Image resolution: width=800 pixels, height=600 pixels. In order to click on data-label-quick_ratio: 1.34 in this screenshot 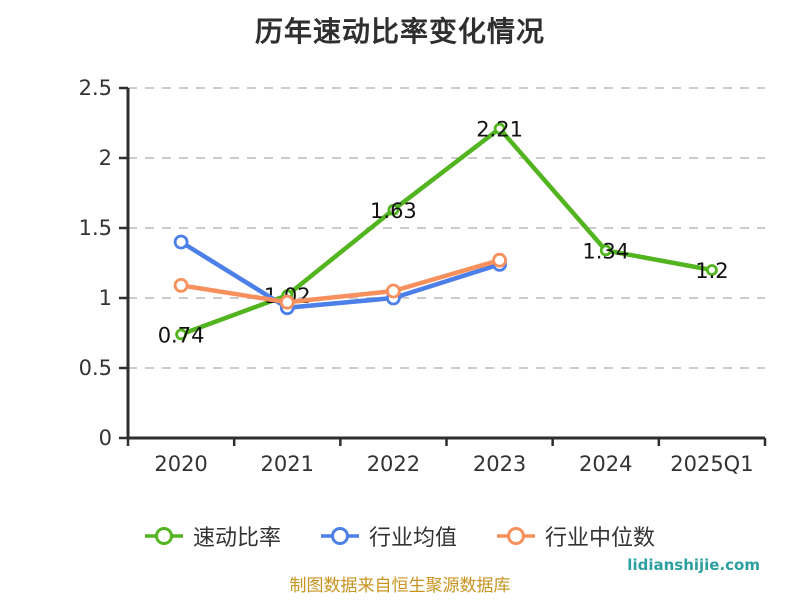, I will do `click(605, 251)`.